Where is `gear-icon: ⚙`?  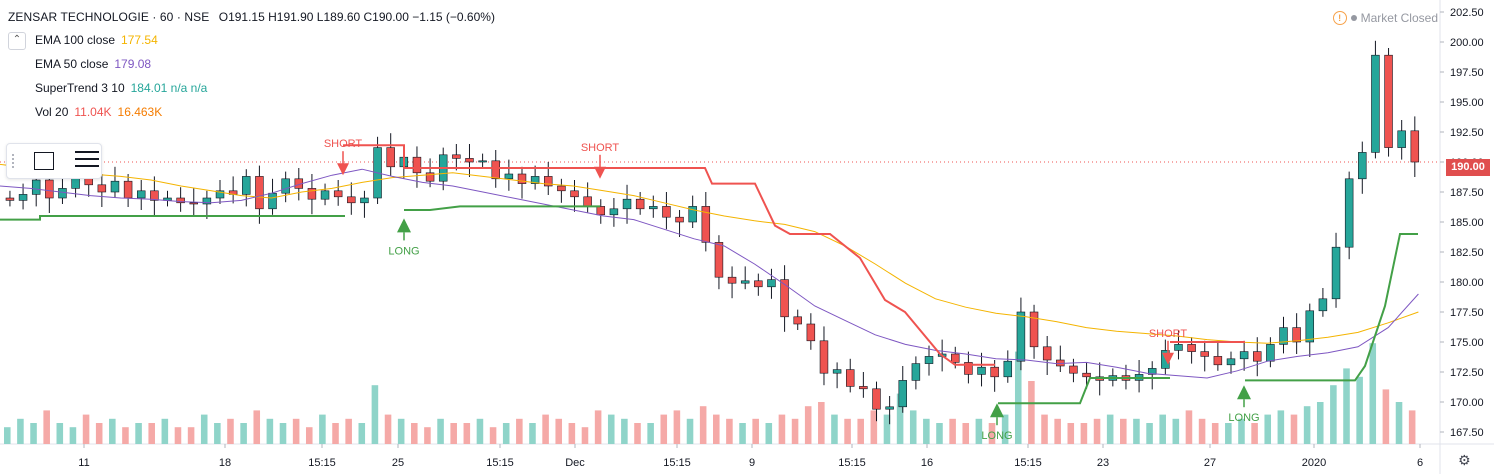 gear-icon: ⚙ is located at coordinates (1464, 460).